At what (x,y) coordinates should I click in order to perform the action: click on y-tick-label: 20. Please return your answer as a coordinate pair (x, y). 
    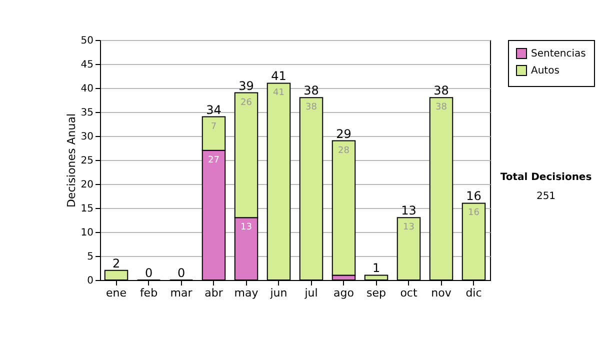
    Looking at the image, I should click on (87, 185).